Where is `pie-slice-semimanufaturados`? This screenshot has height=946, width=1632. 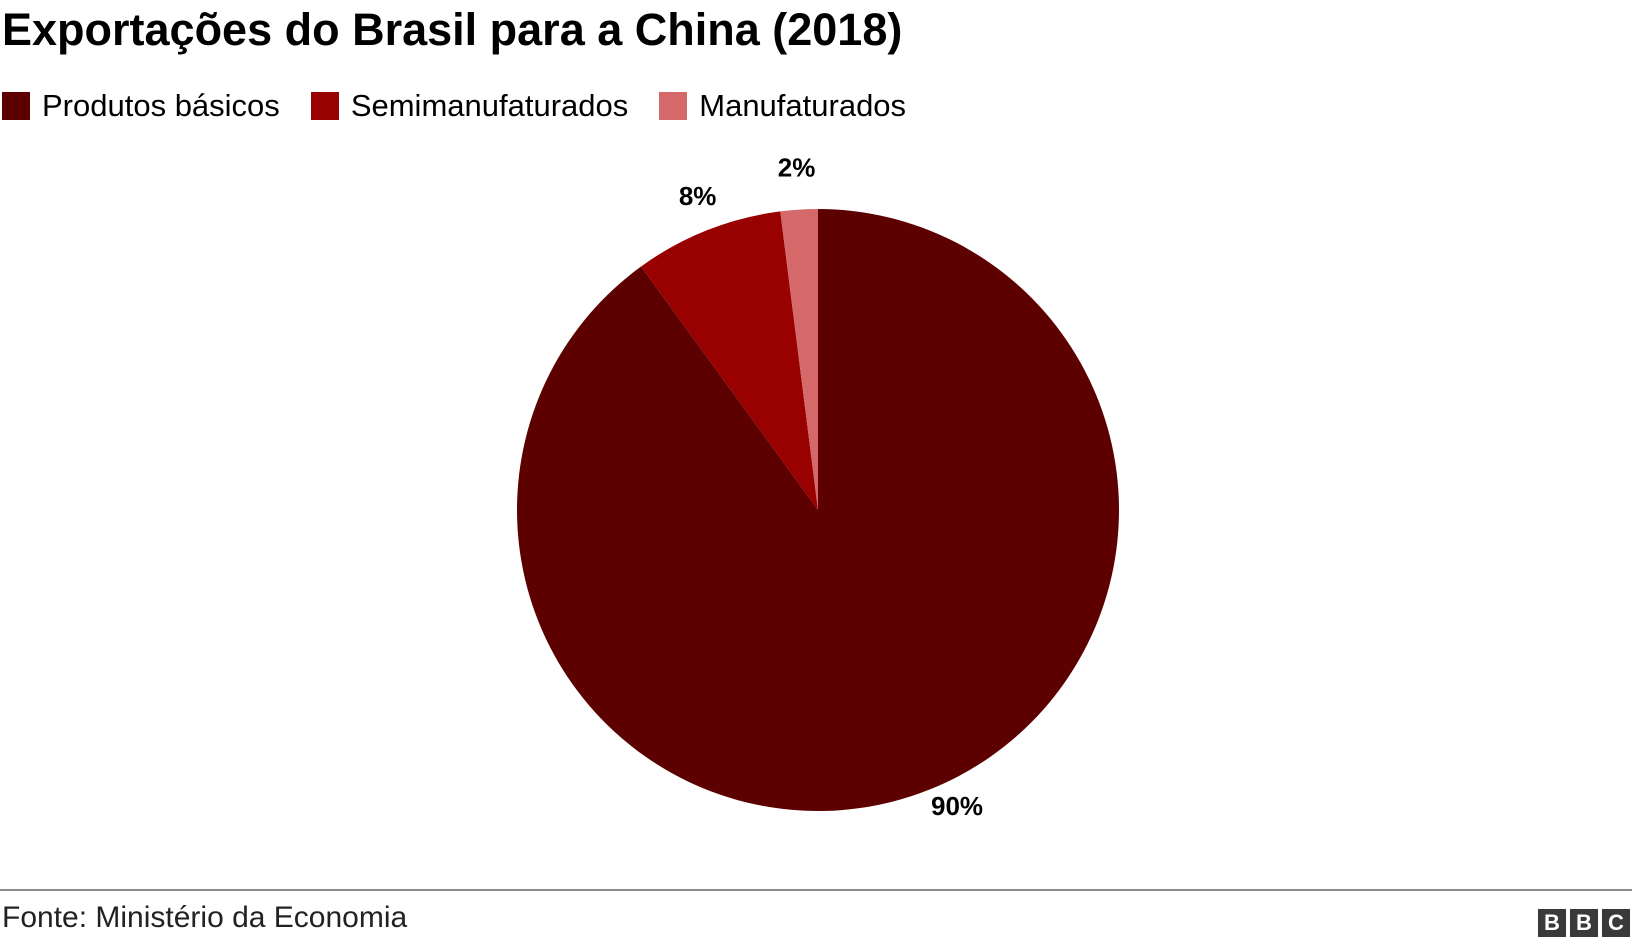
pie-slice-semimanufaturados is located at coordinates (729, 360).